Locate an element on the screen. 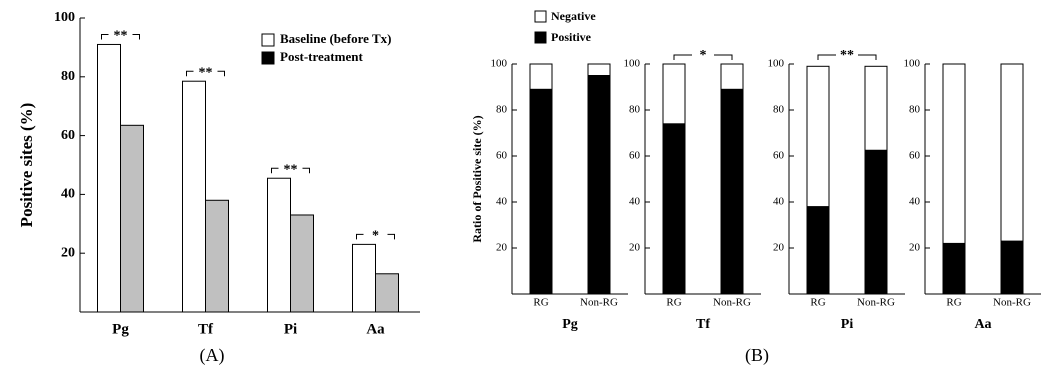 This screenshot has width=1058, height=376. legend-label: Negative is located at coordinates (573, 16).